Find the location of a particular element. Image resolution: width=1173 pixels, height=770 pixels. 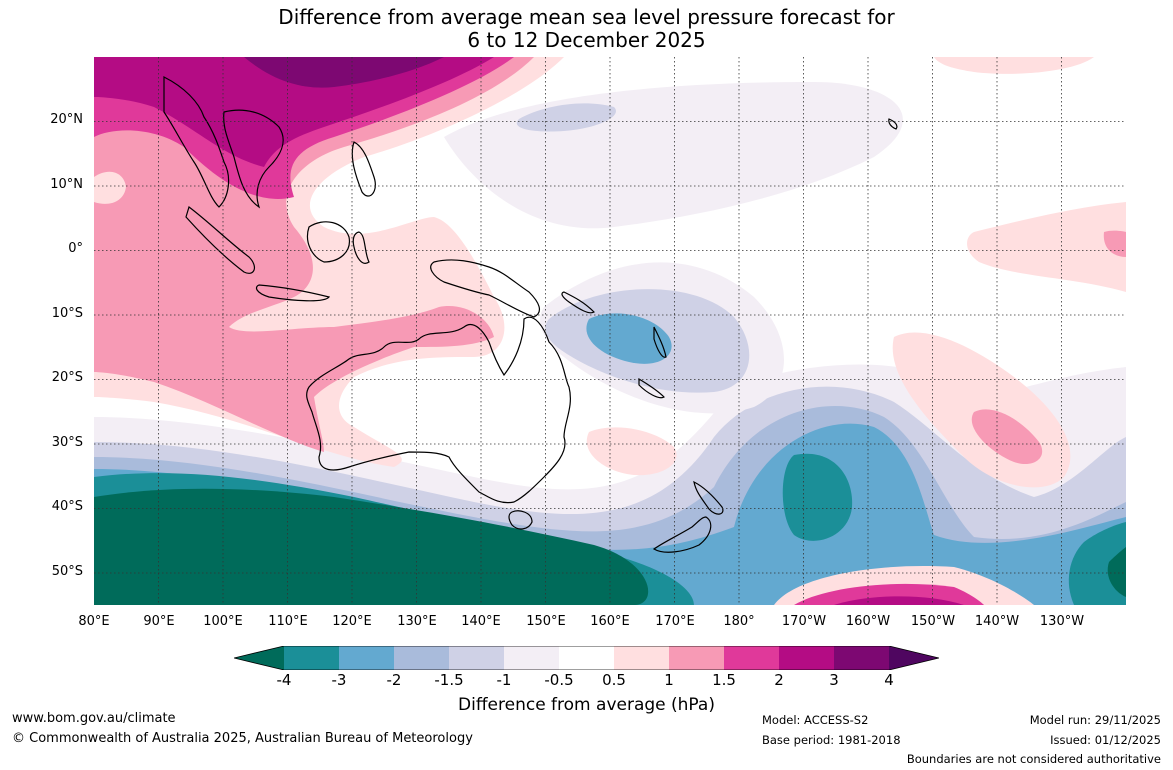

sumatra-coastline is located at coordinates (220, 240).